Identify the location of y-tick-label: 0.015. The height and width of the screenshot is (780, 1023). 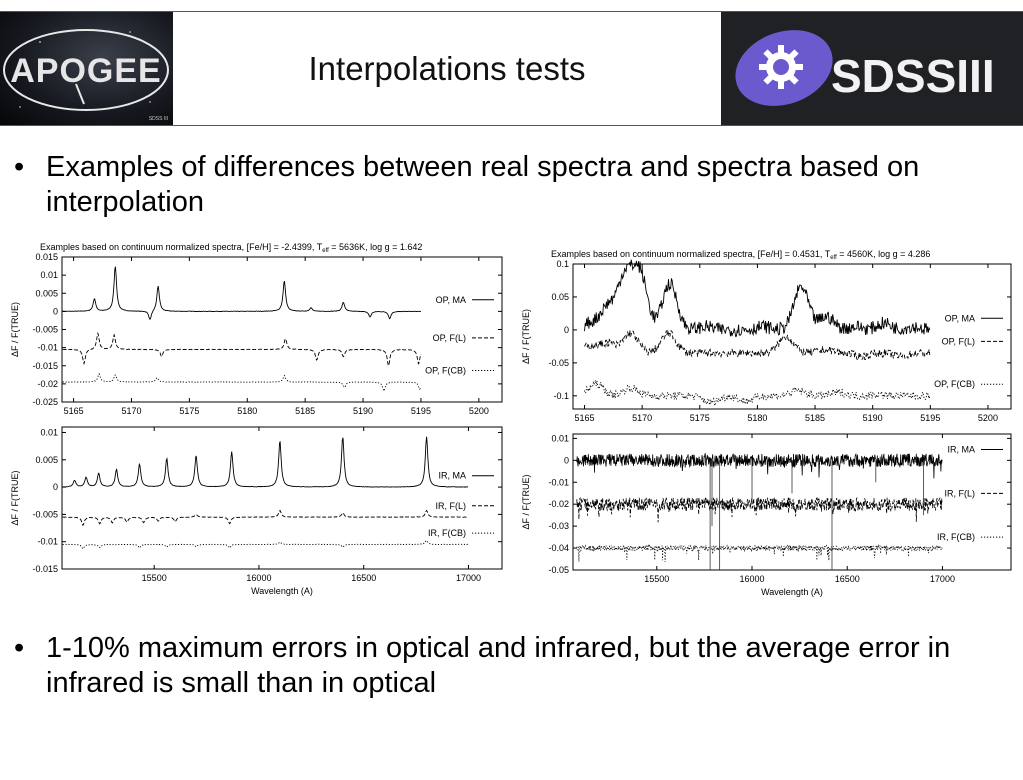
(46, 257).